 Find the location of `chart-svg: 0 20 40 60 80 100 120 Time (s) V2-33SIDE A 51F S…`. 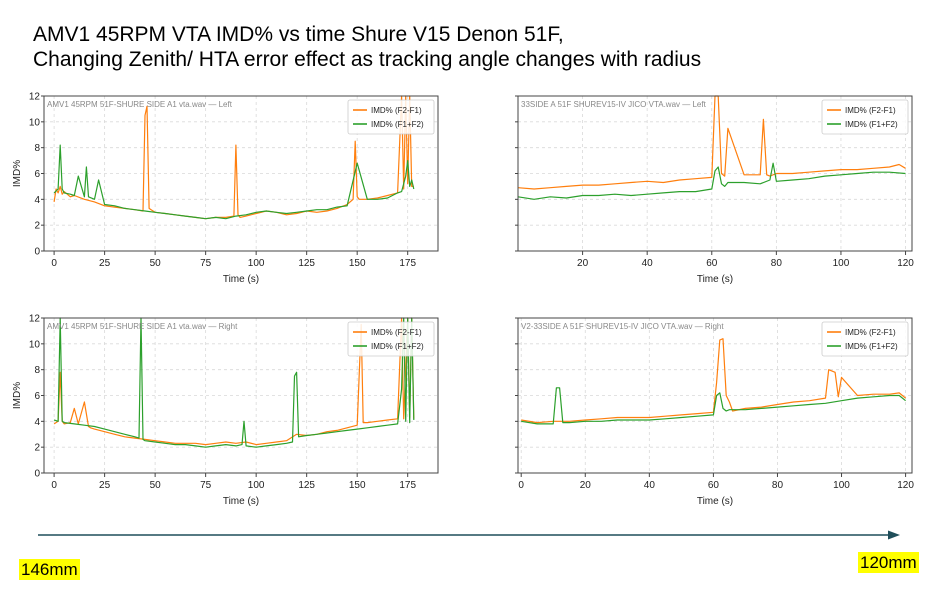

chart-svg: 0 20 40 60 80 100 120 Time (s) V2-33SIDE A 51F S… is located at coordinates (714, 412).